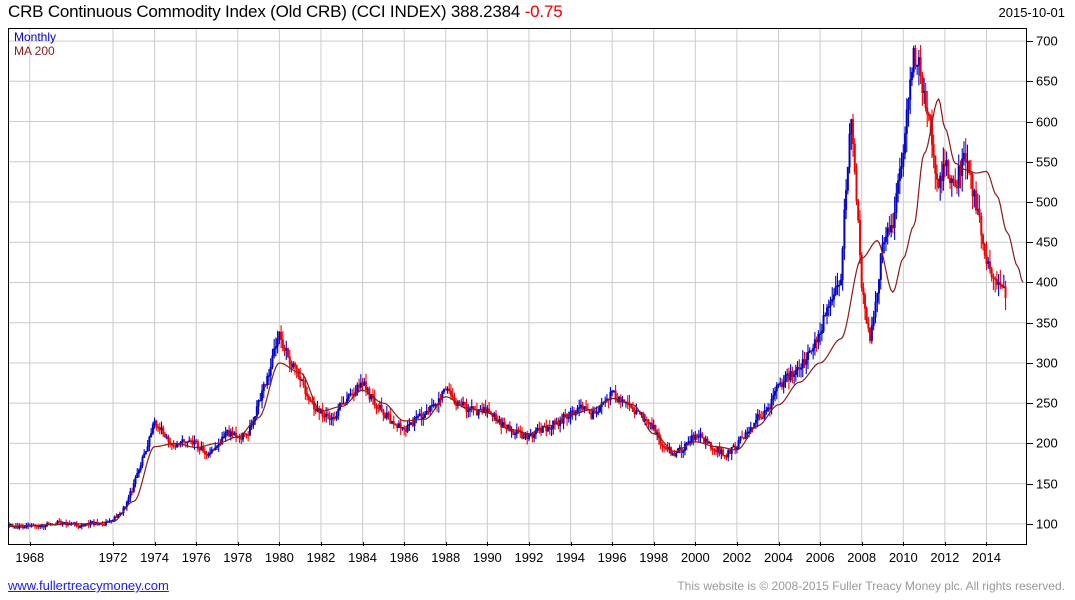 The height and width of the screenshot is (600, 1075). What do you see at coordinates (529, 557) in the screenshot?
I see `x-tick-label: 1992` at bounding box center [529, 557].